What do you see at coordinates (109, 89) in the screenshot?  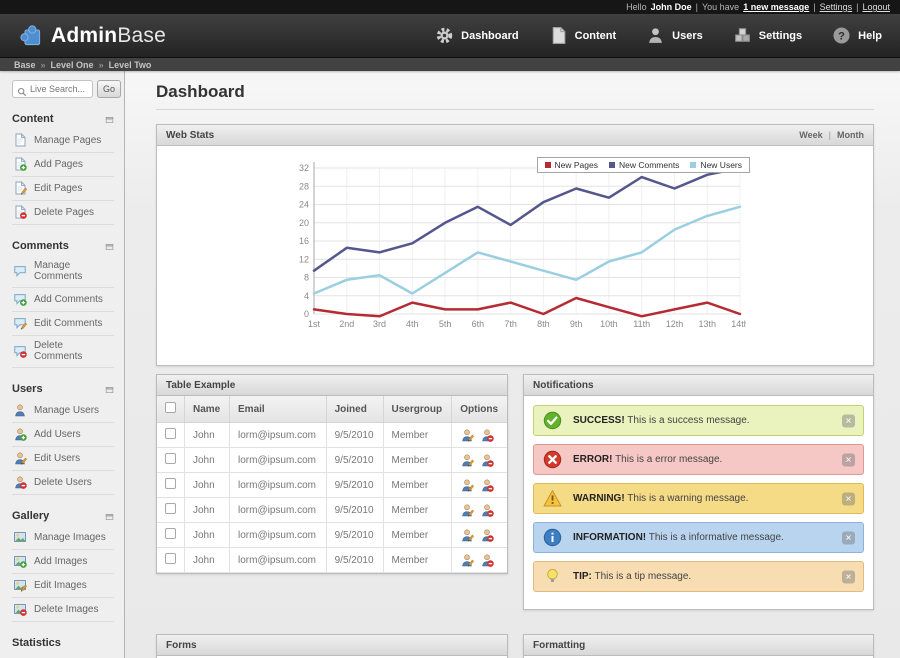 I see `search-go-button: Go` at bounding box center [109, 89].